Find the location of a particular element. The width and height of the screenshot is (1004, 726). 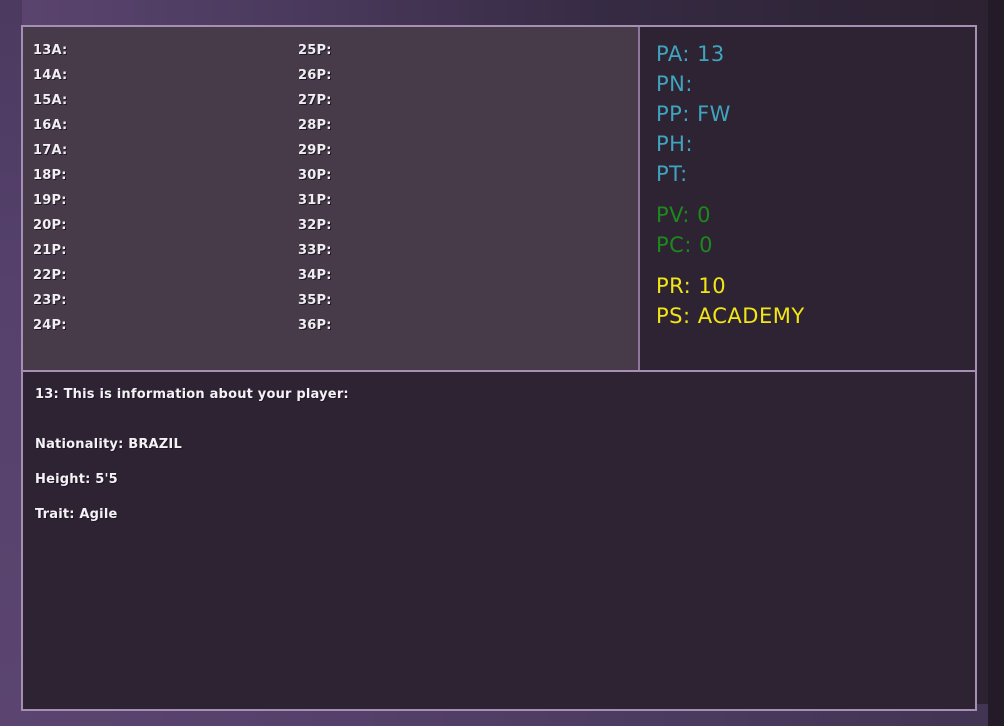

stat-ph: PH: is located at coordinates (675, 144).